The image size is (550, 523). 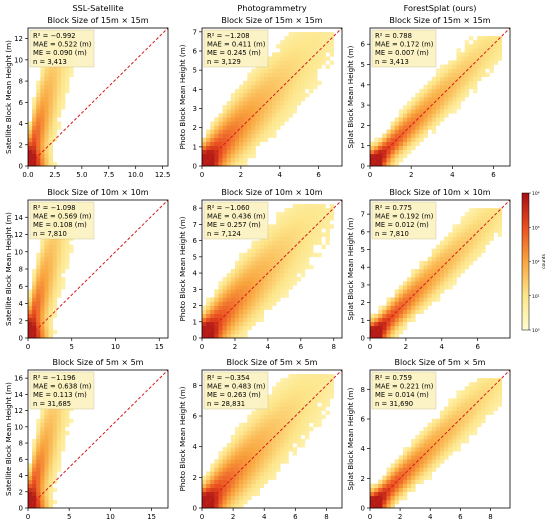 I want to click on colorbar-tick-label: 10², so click(x=536, y=263).